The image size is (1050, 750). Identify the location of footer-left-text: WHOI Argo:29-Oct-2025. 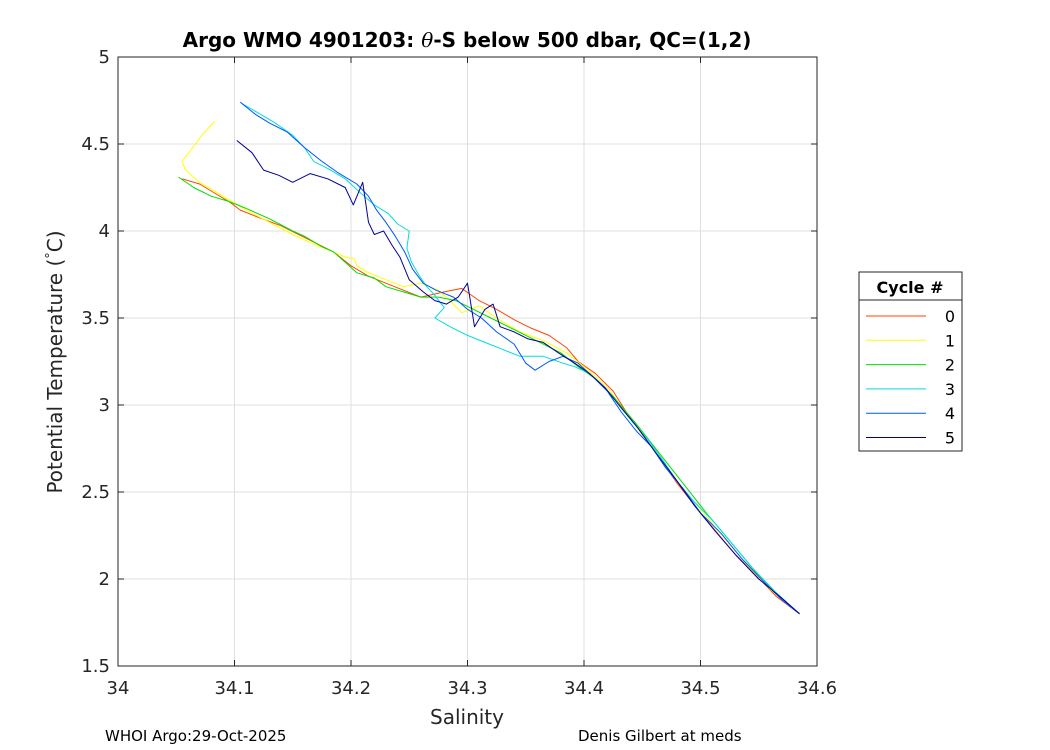
(195, 736).